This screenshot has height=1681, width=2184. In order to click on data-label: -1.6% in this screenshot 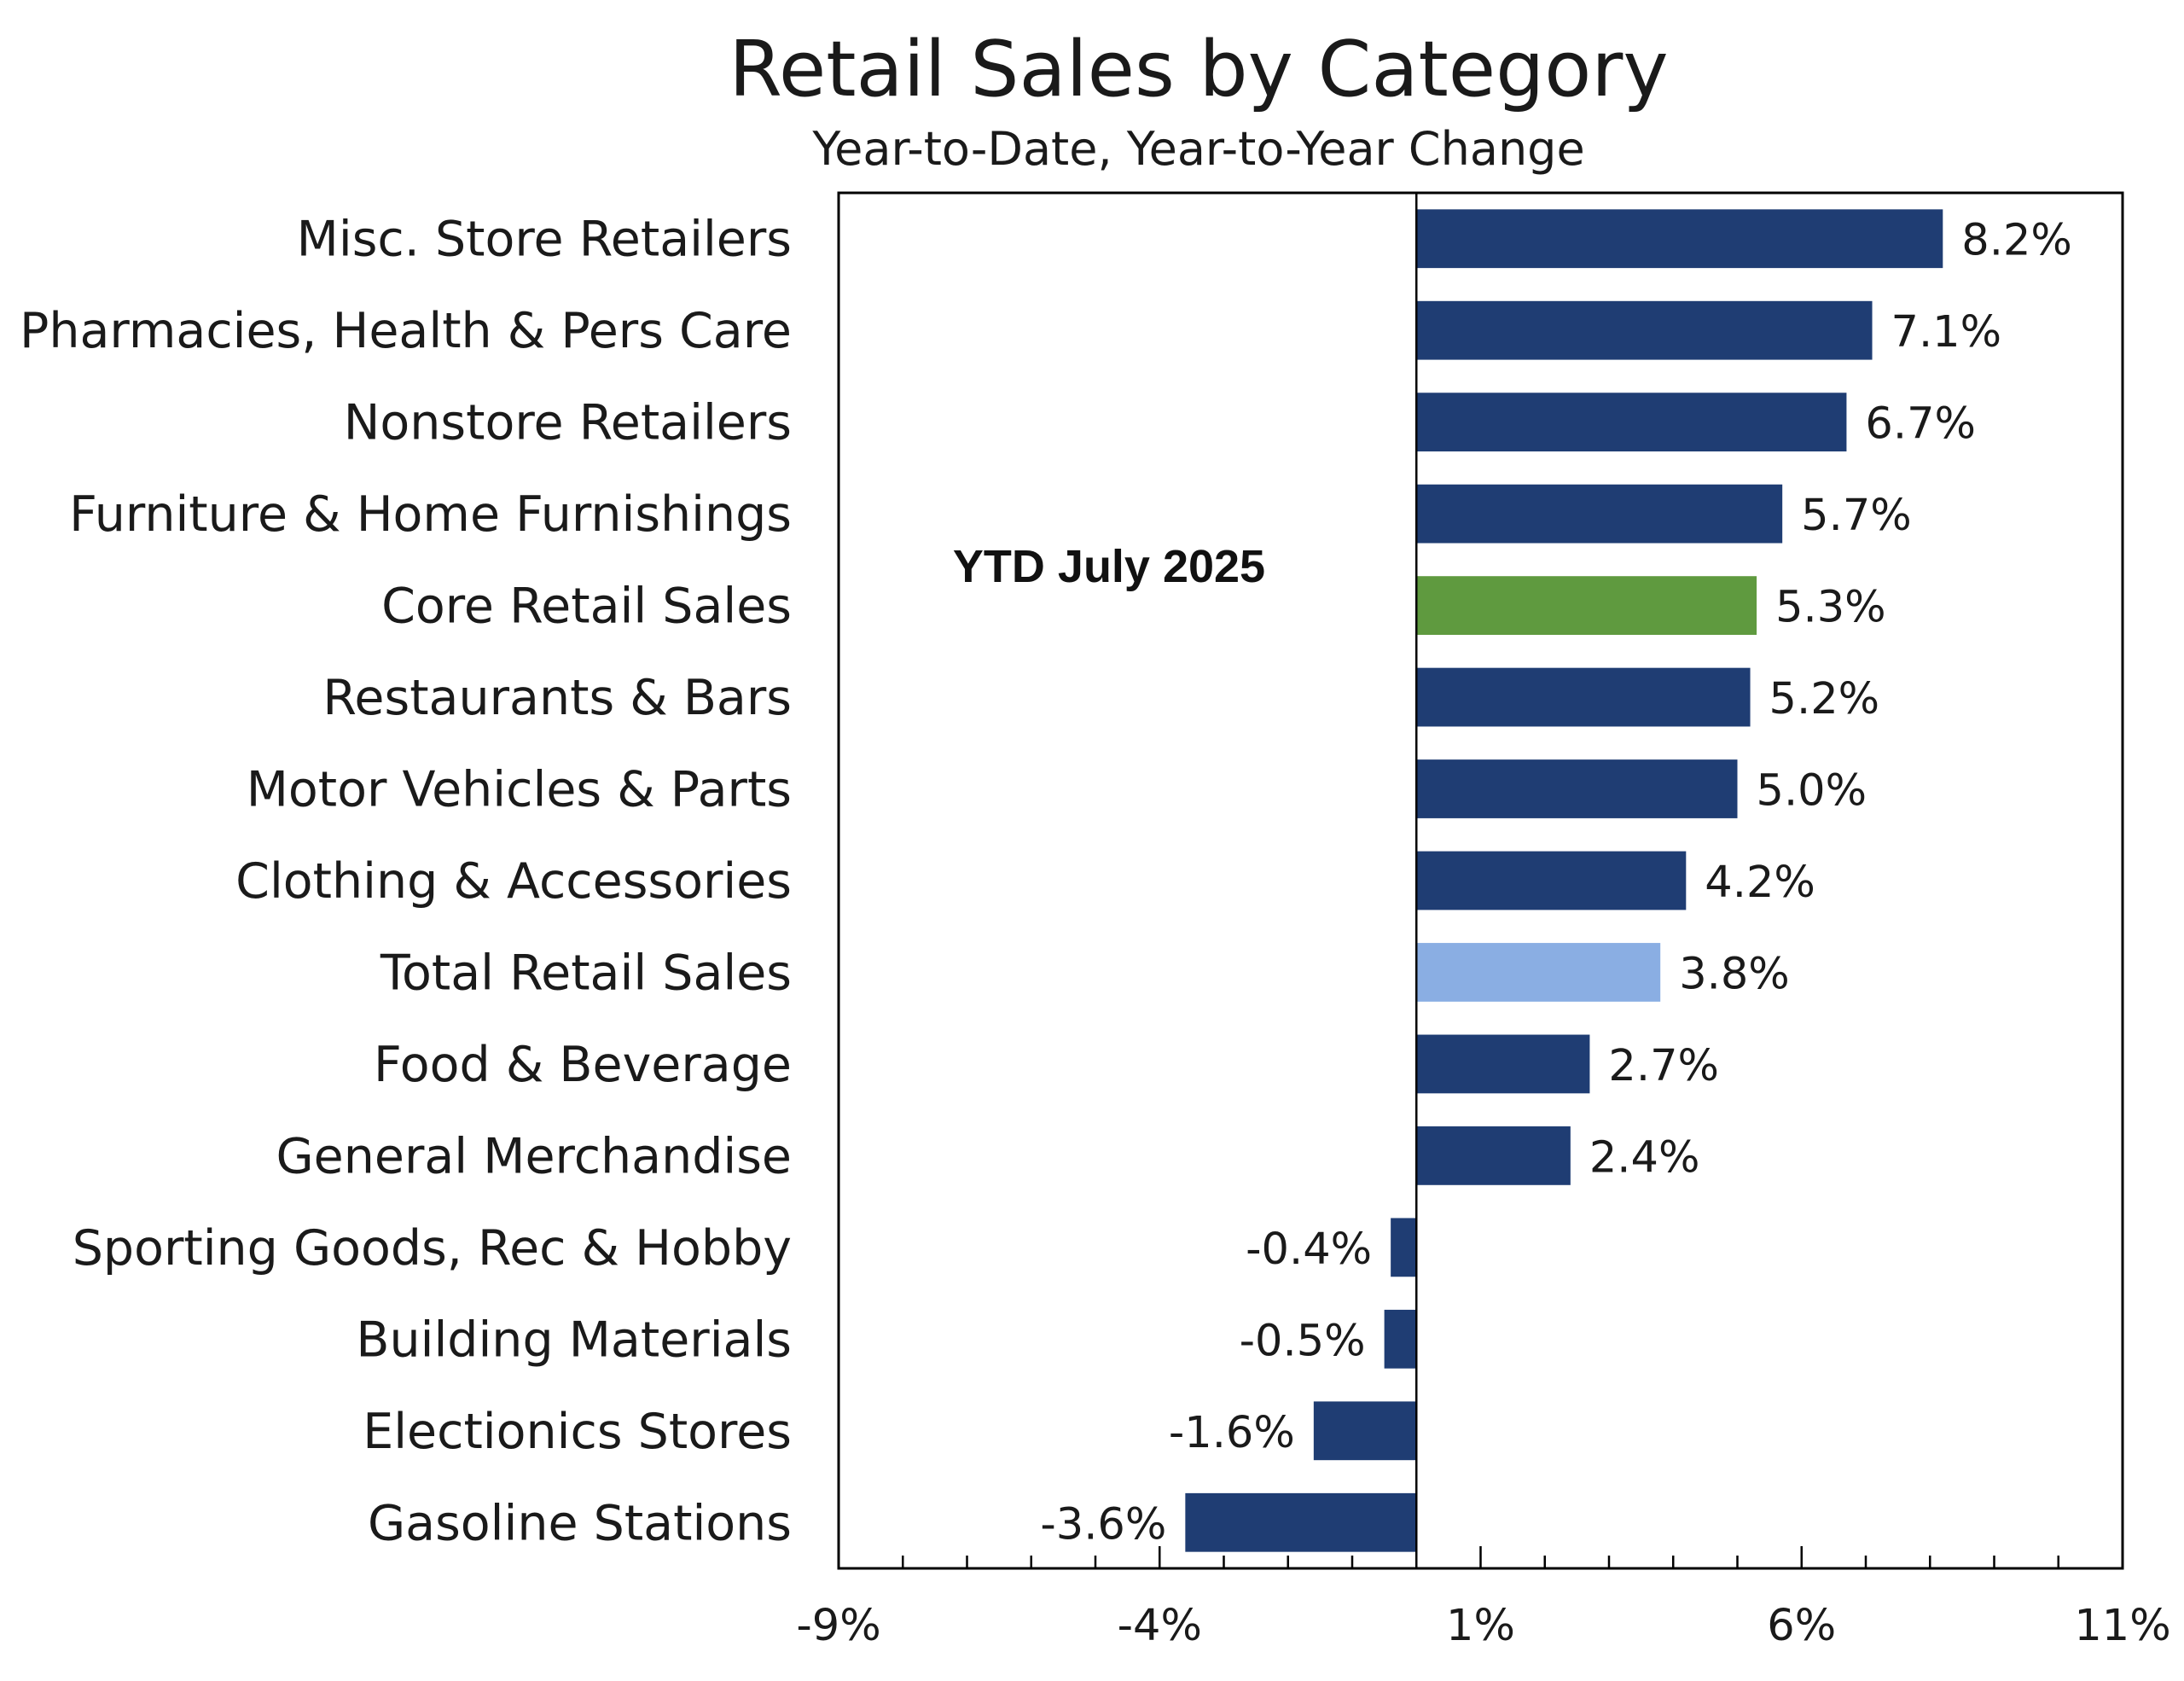, I will do `click(1232, 1433)`.